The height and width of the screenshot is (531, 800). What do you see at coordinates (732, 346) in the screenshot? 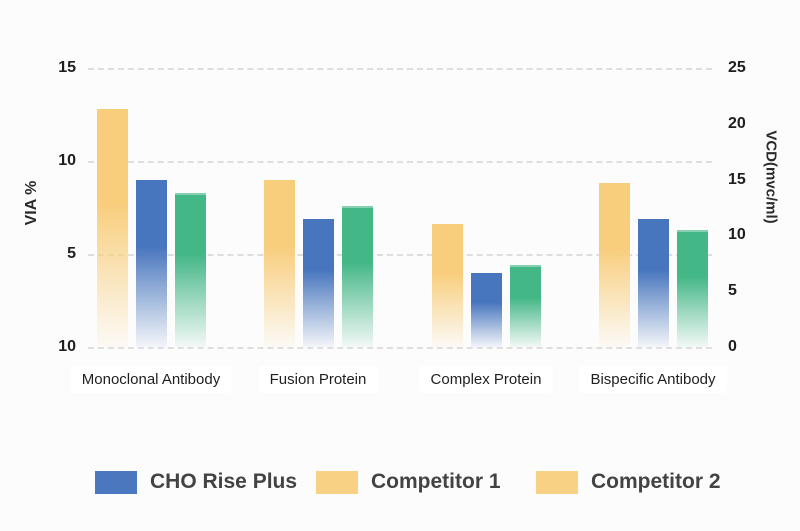
I see `right-axis-tick: 0` at bounding box center [732, 346].